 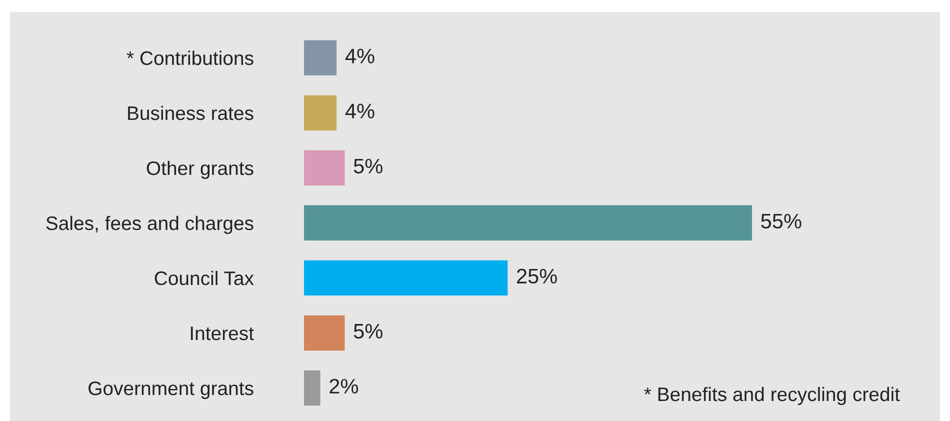 What do you see at coordinates (204, 278) in the screenshot?
I see `y-tick-label: Council Tax` at bounding box center [204, 278].